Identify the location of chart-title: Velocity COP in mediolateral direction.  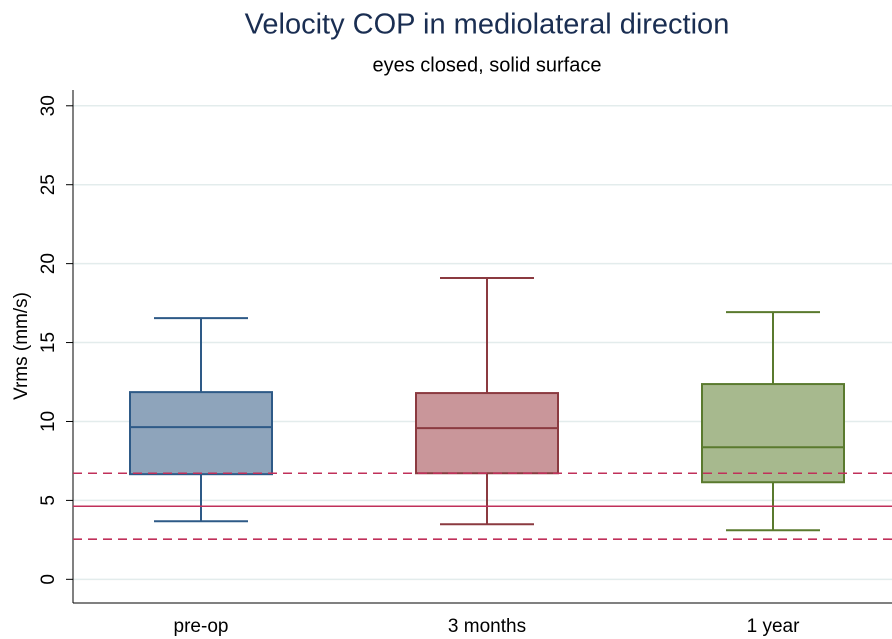
(487, 25).